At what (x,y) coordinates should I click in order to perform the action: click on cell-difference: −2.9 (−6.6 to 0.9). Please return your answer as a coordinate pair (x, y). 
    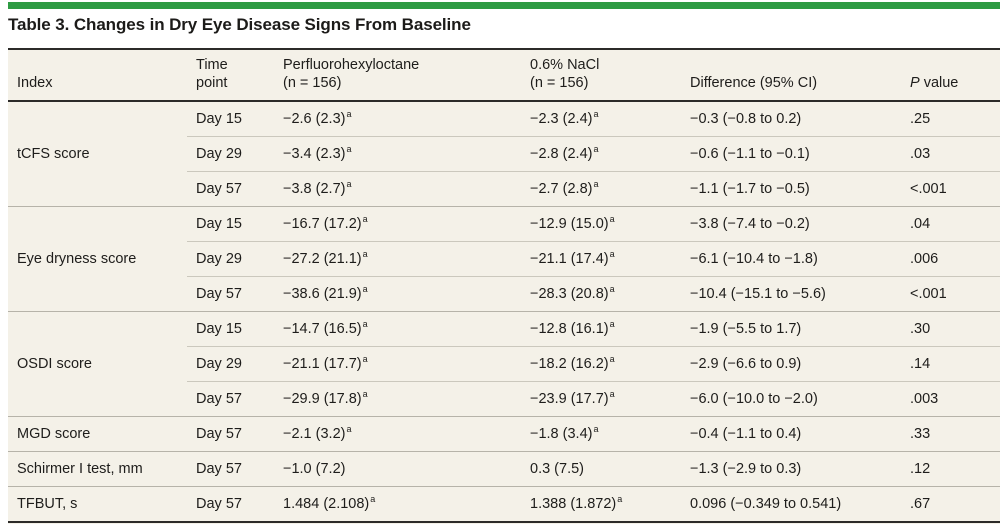
    Looking at the image, I should click on (791, 364).